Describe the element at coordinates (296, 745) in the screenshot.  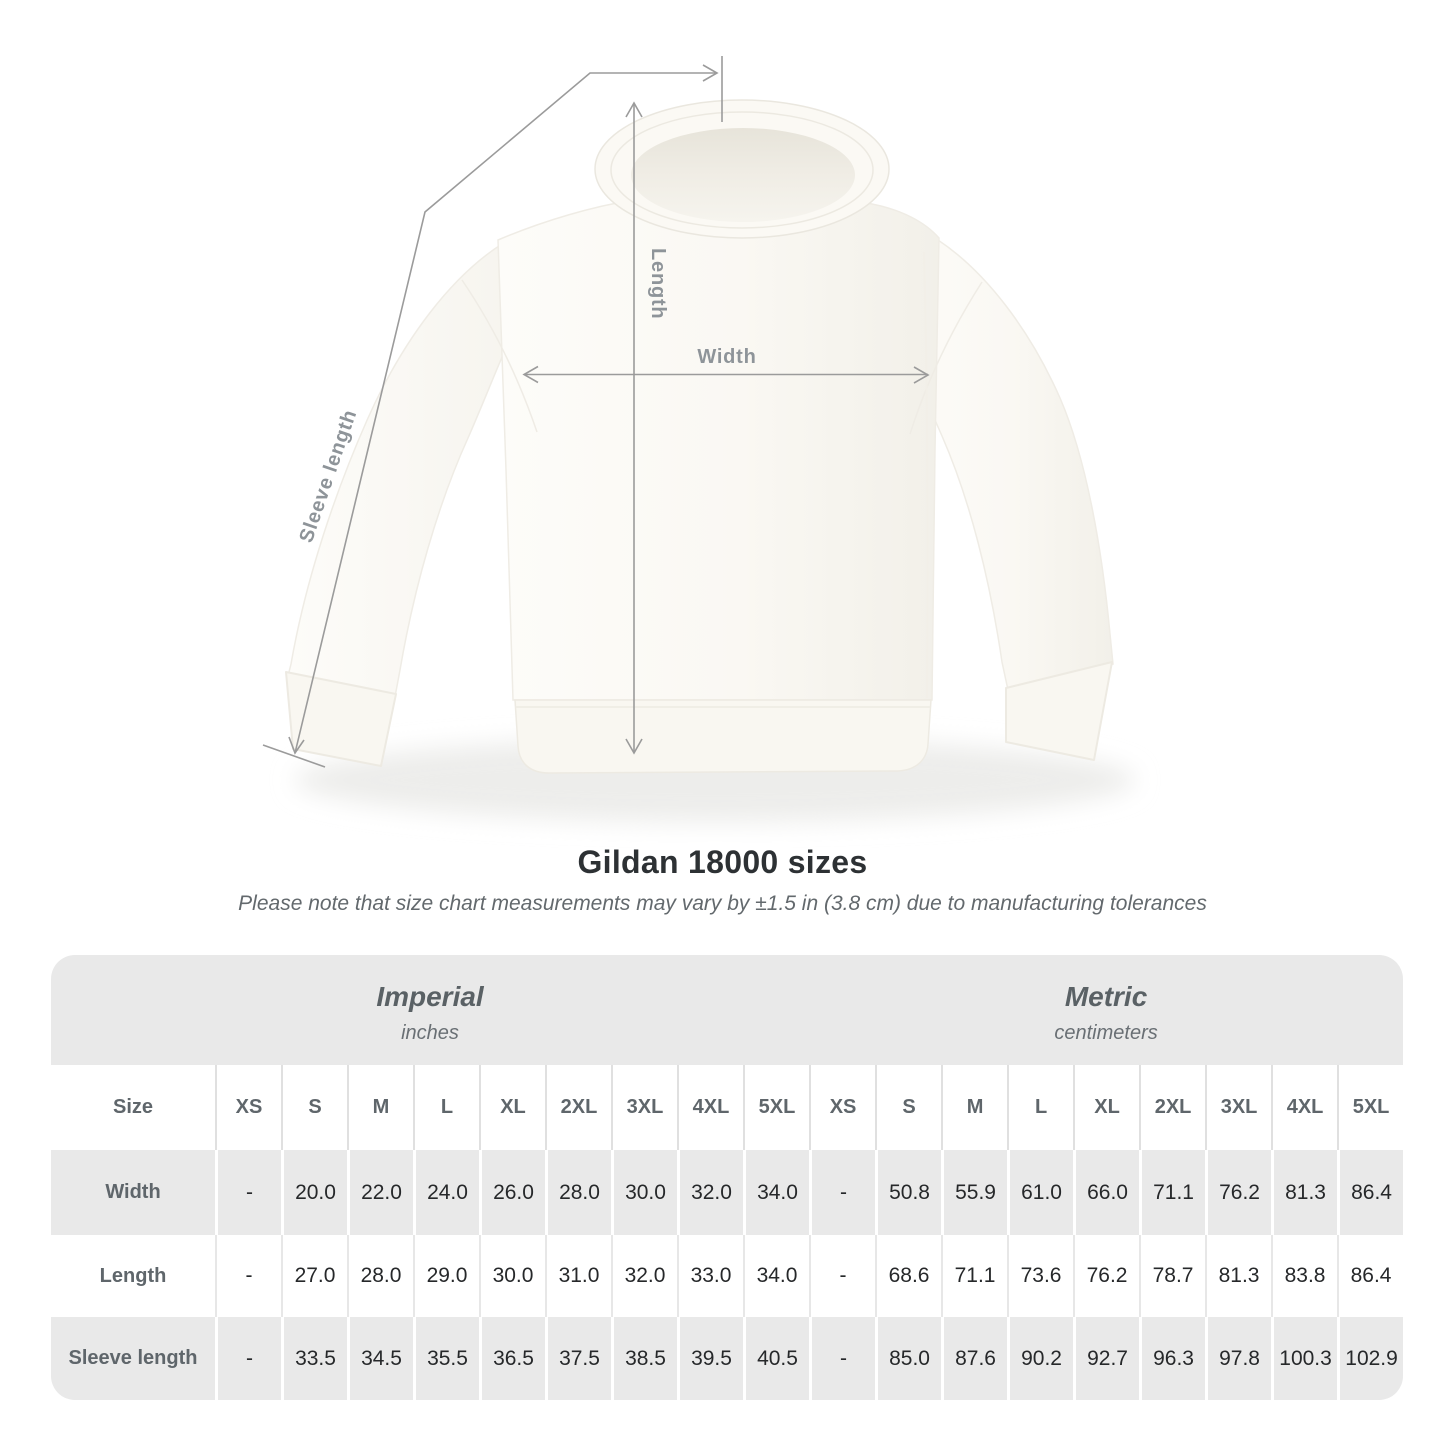
I see `sleeve-arrowhead-cuff` at that location.